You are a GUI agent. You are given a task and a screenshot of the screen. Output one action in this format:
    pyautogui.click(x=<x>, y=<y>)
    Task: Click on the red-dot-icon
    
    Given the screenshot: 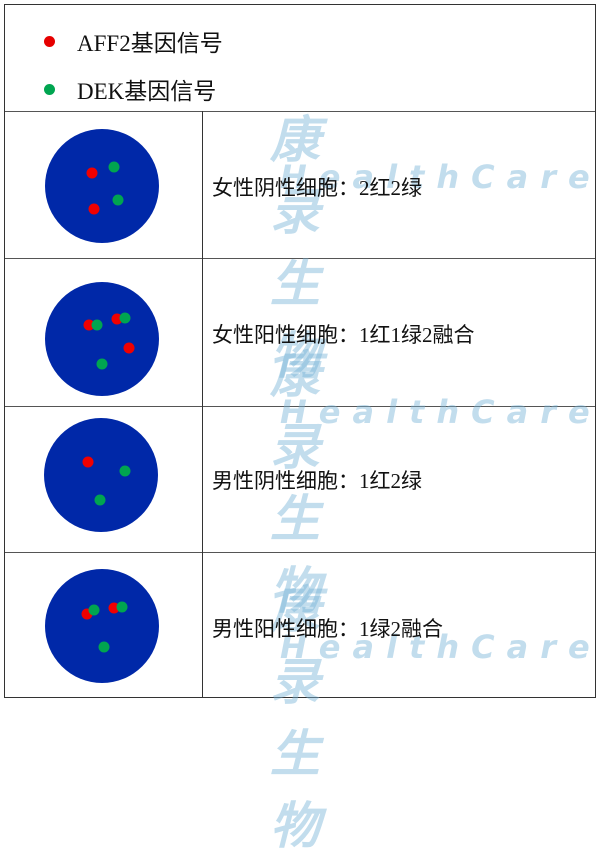 What is the action you would take?
    pyautogui.click(x=49, y=41)
    